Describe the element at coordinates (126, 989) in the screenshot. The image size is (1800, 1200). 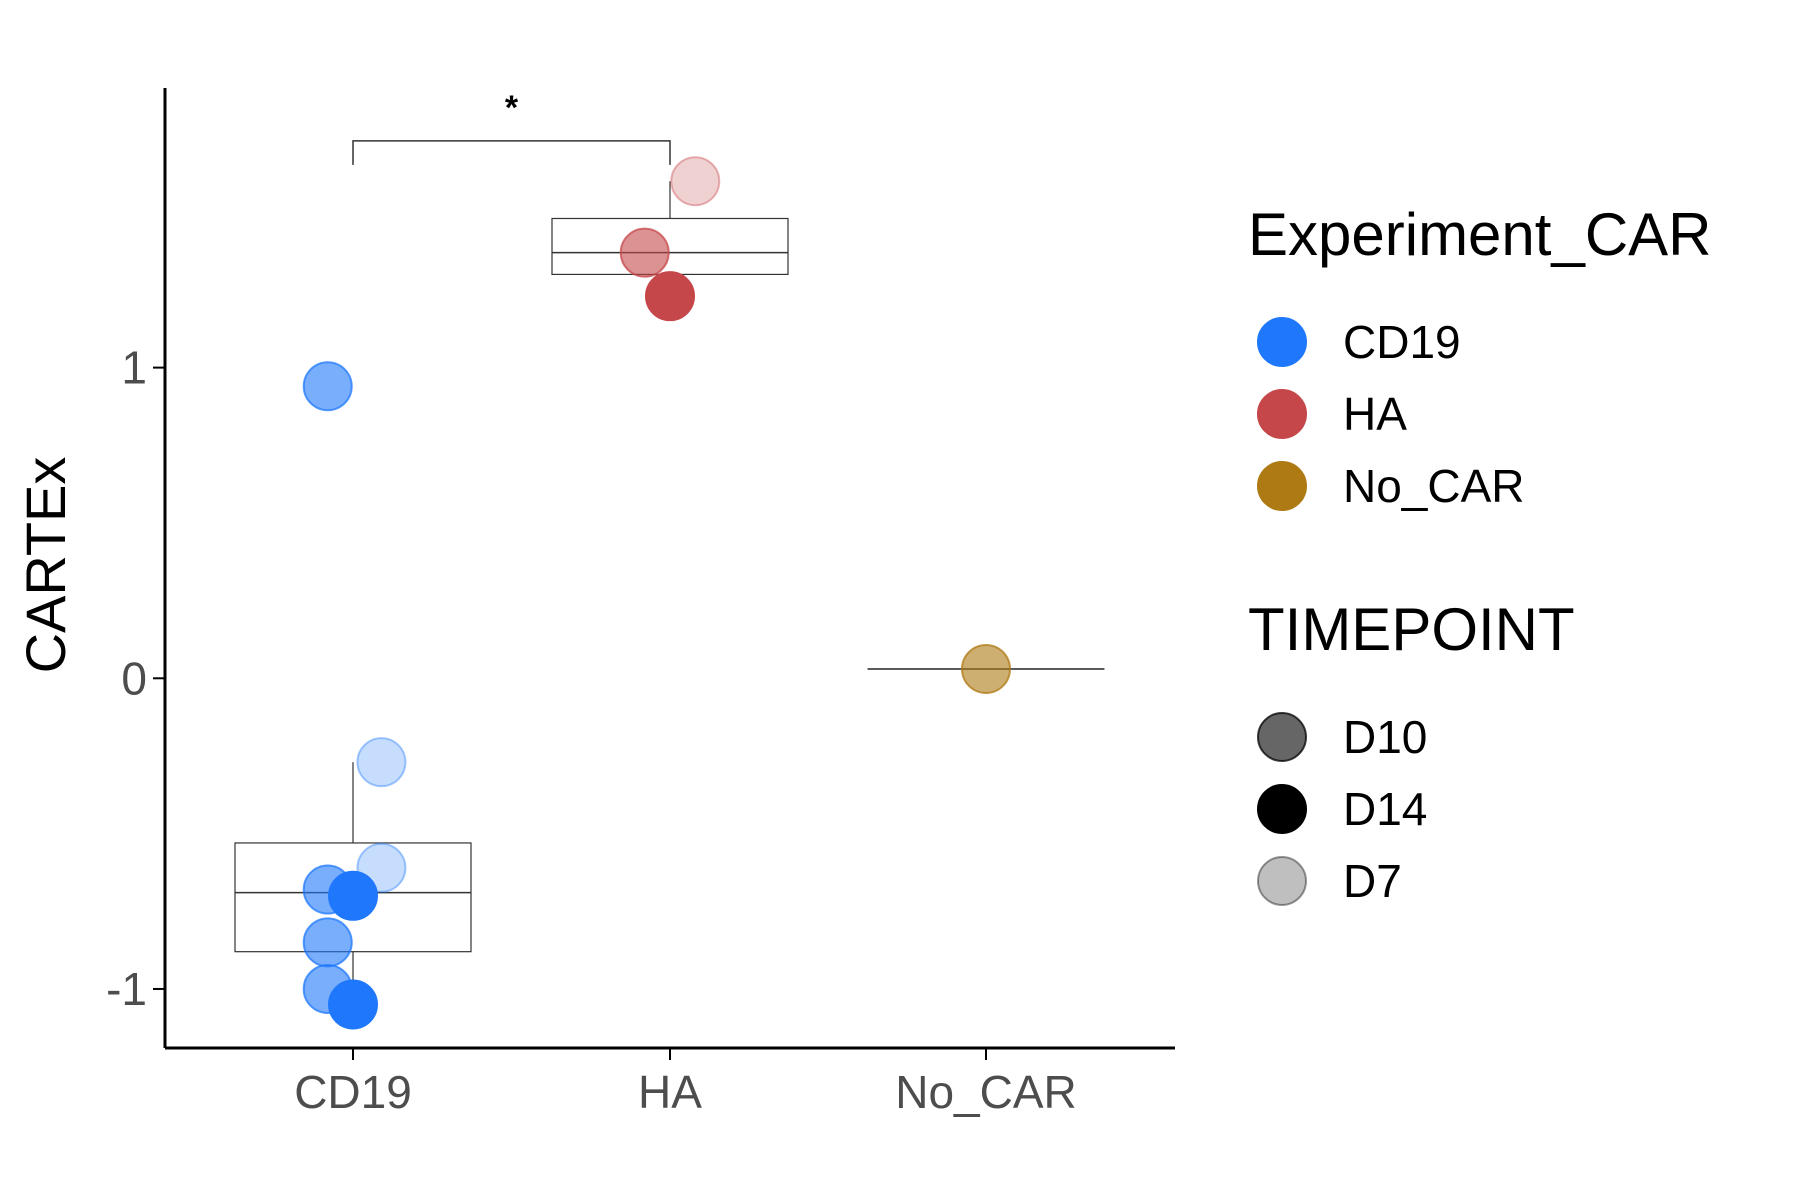
I see `y-tick-label: -1` at that location.